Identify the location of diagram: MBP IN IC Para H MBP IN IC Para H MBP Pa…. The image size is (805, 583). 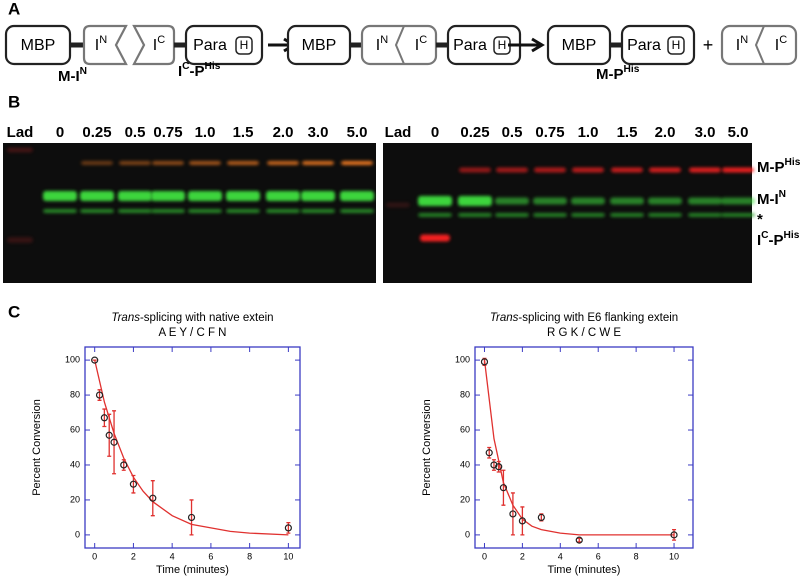
(401, 45).